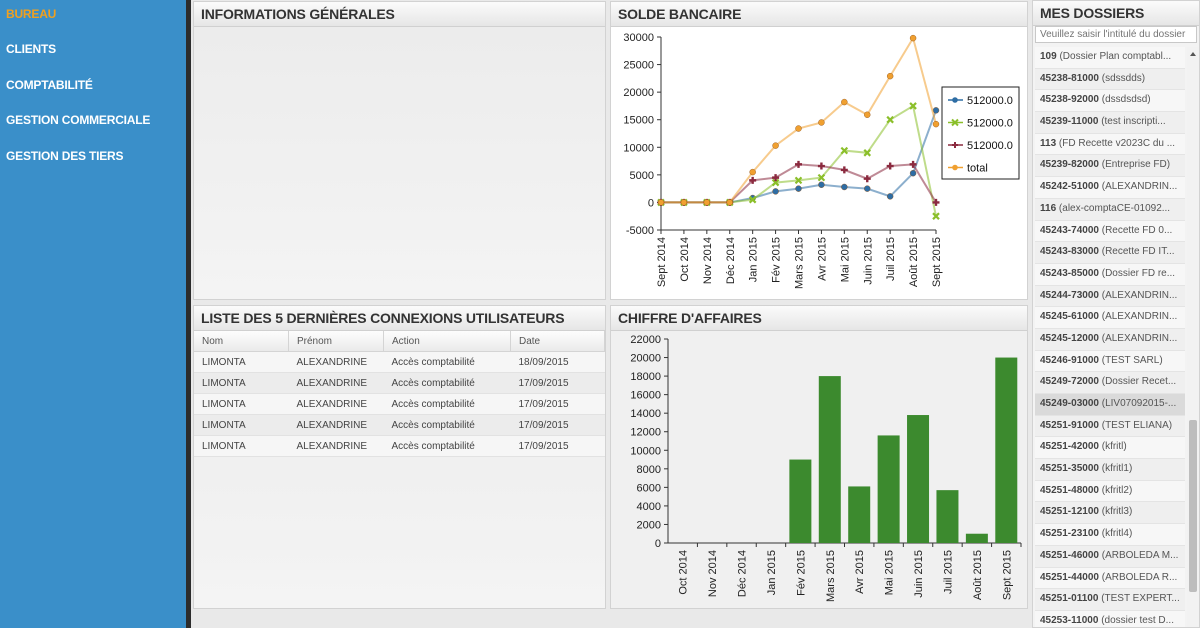 This screenshot has width=1200, height=628. Describe the element at coordinates (819, 14) in the screenshot. I see `solde-panel-title: SOLDE BANCAIRE` at that location.